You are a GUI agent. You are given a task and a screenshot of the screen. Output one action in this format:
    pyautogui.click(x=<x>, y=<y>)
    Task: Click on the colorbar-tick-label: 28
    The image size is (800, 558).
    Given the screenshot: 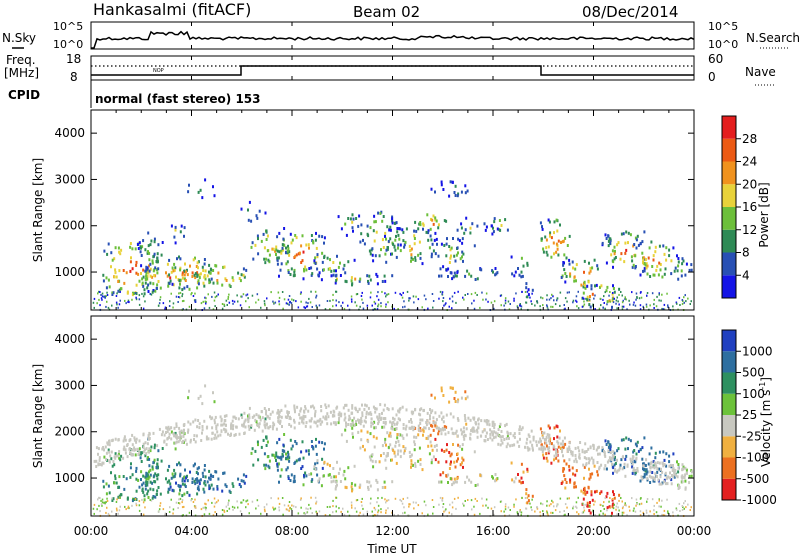 What is the action you would take?
    pyautogui.click(x=749, y=139)
    